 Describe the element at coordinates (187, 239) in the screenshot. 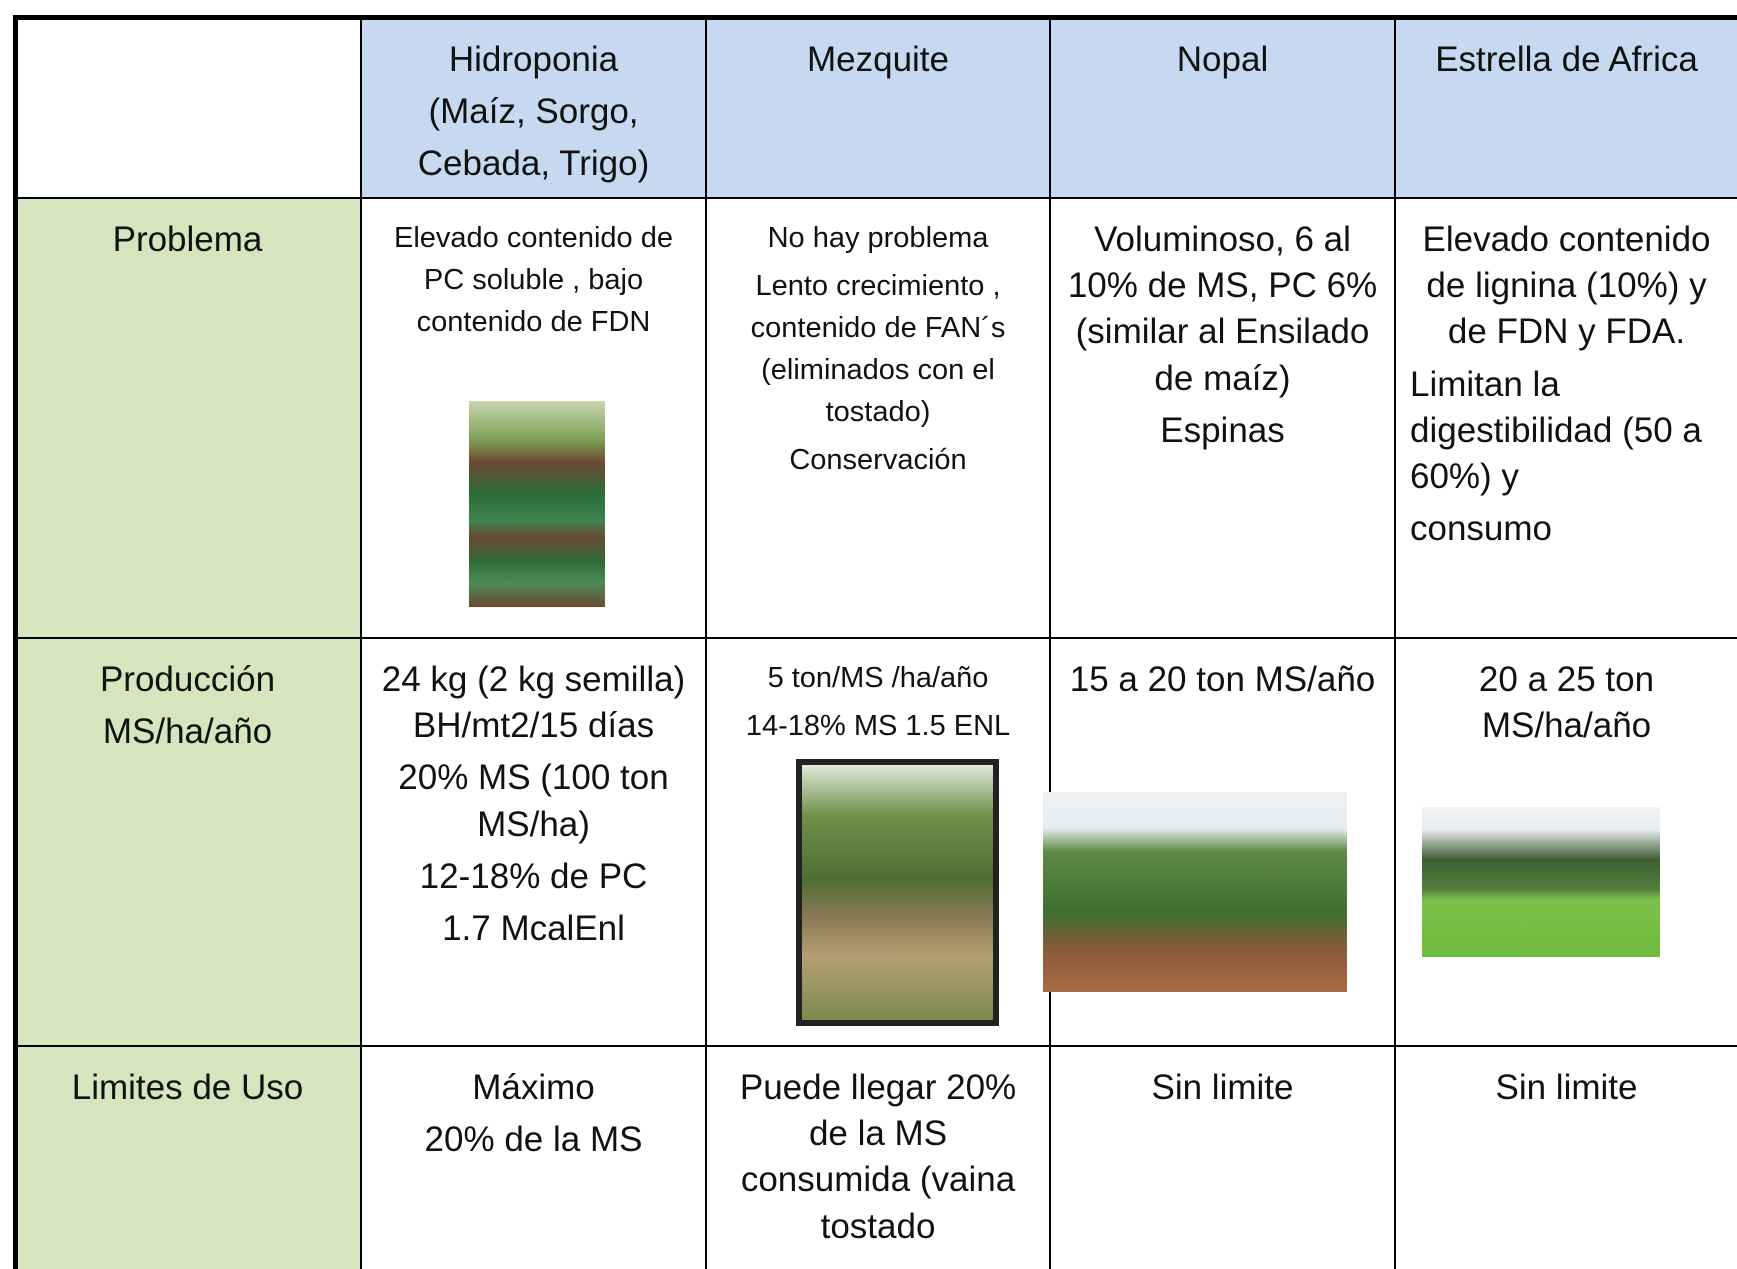

I see `cell-text: Problema` at that location.